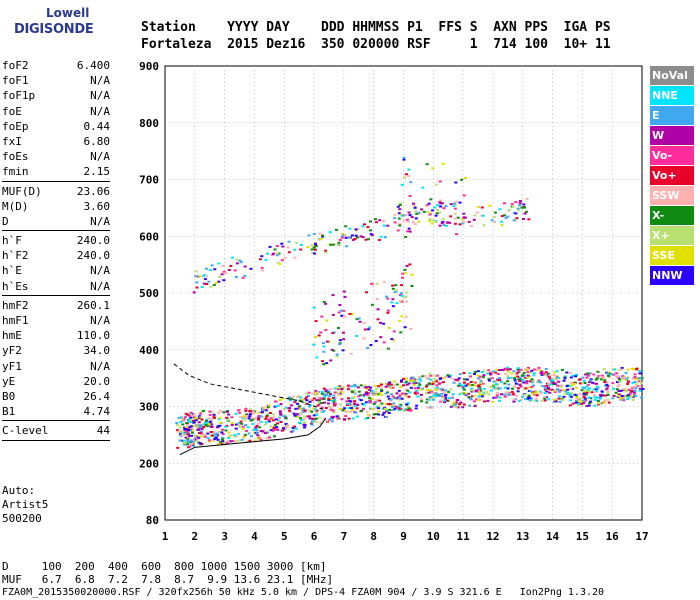  What do you see at coordinates (97, 396) in the screenshot?
I see `param-value: 26.4` at bounding box center [97, 396].